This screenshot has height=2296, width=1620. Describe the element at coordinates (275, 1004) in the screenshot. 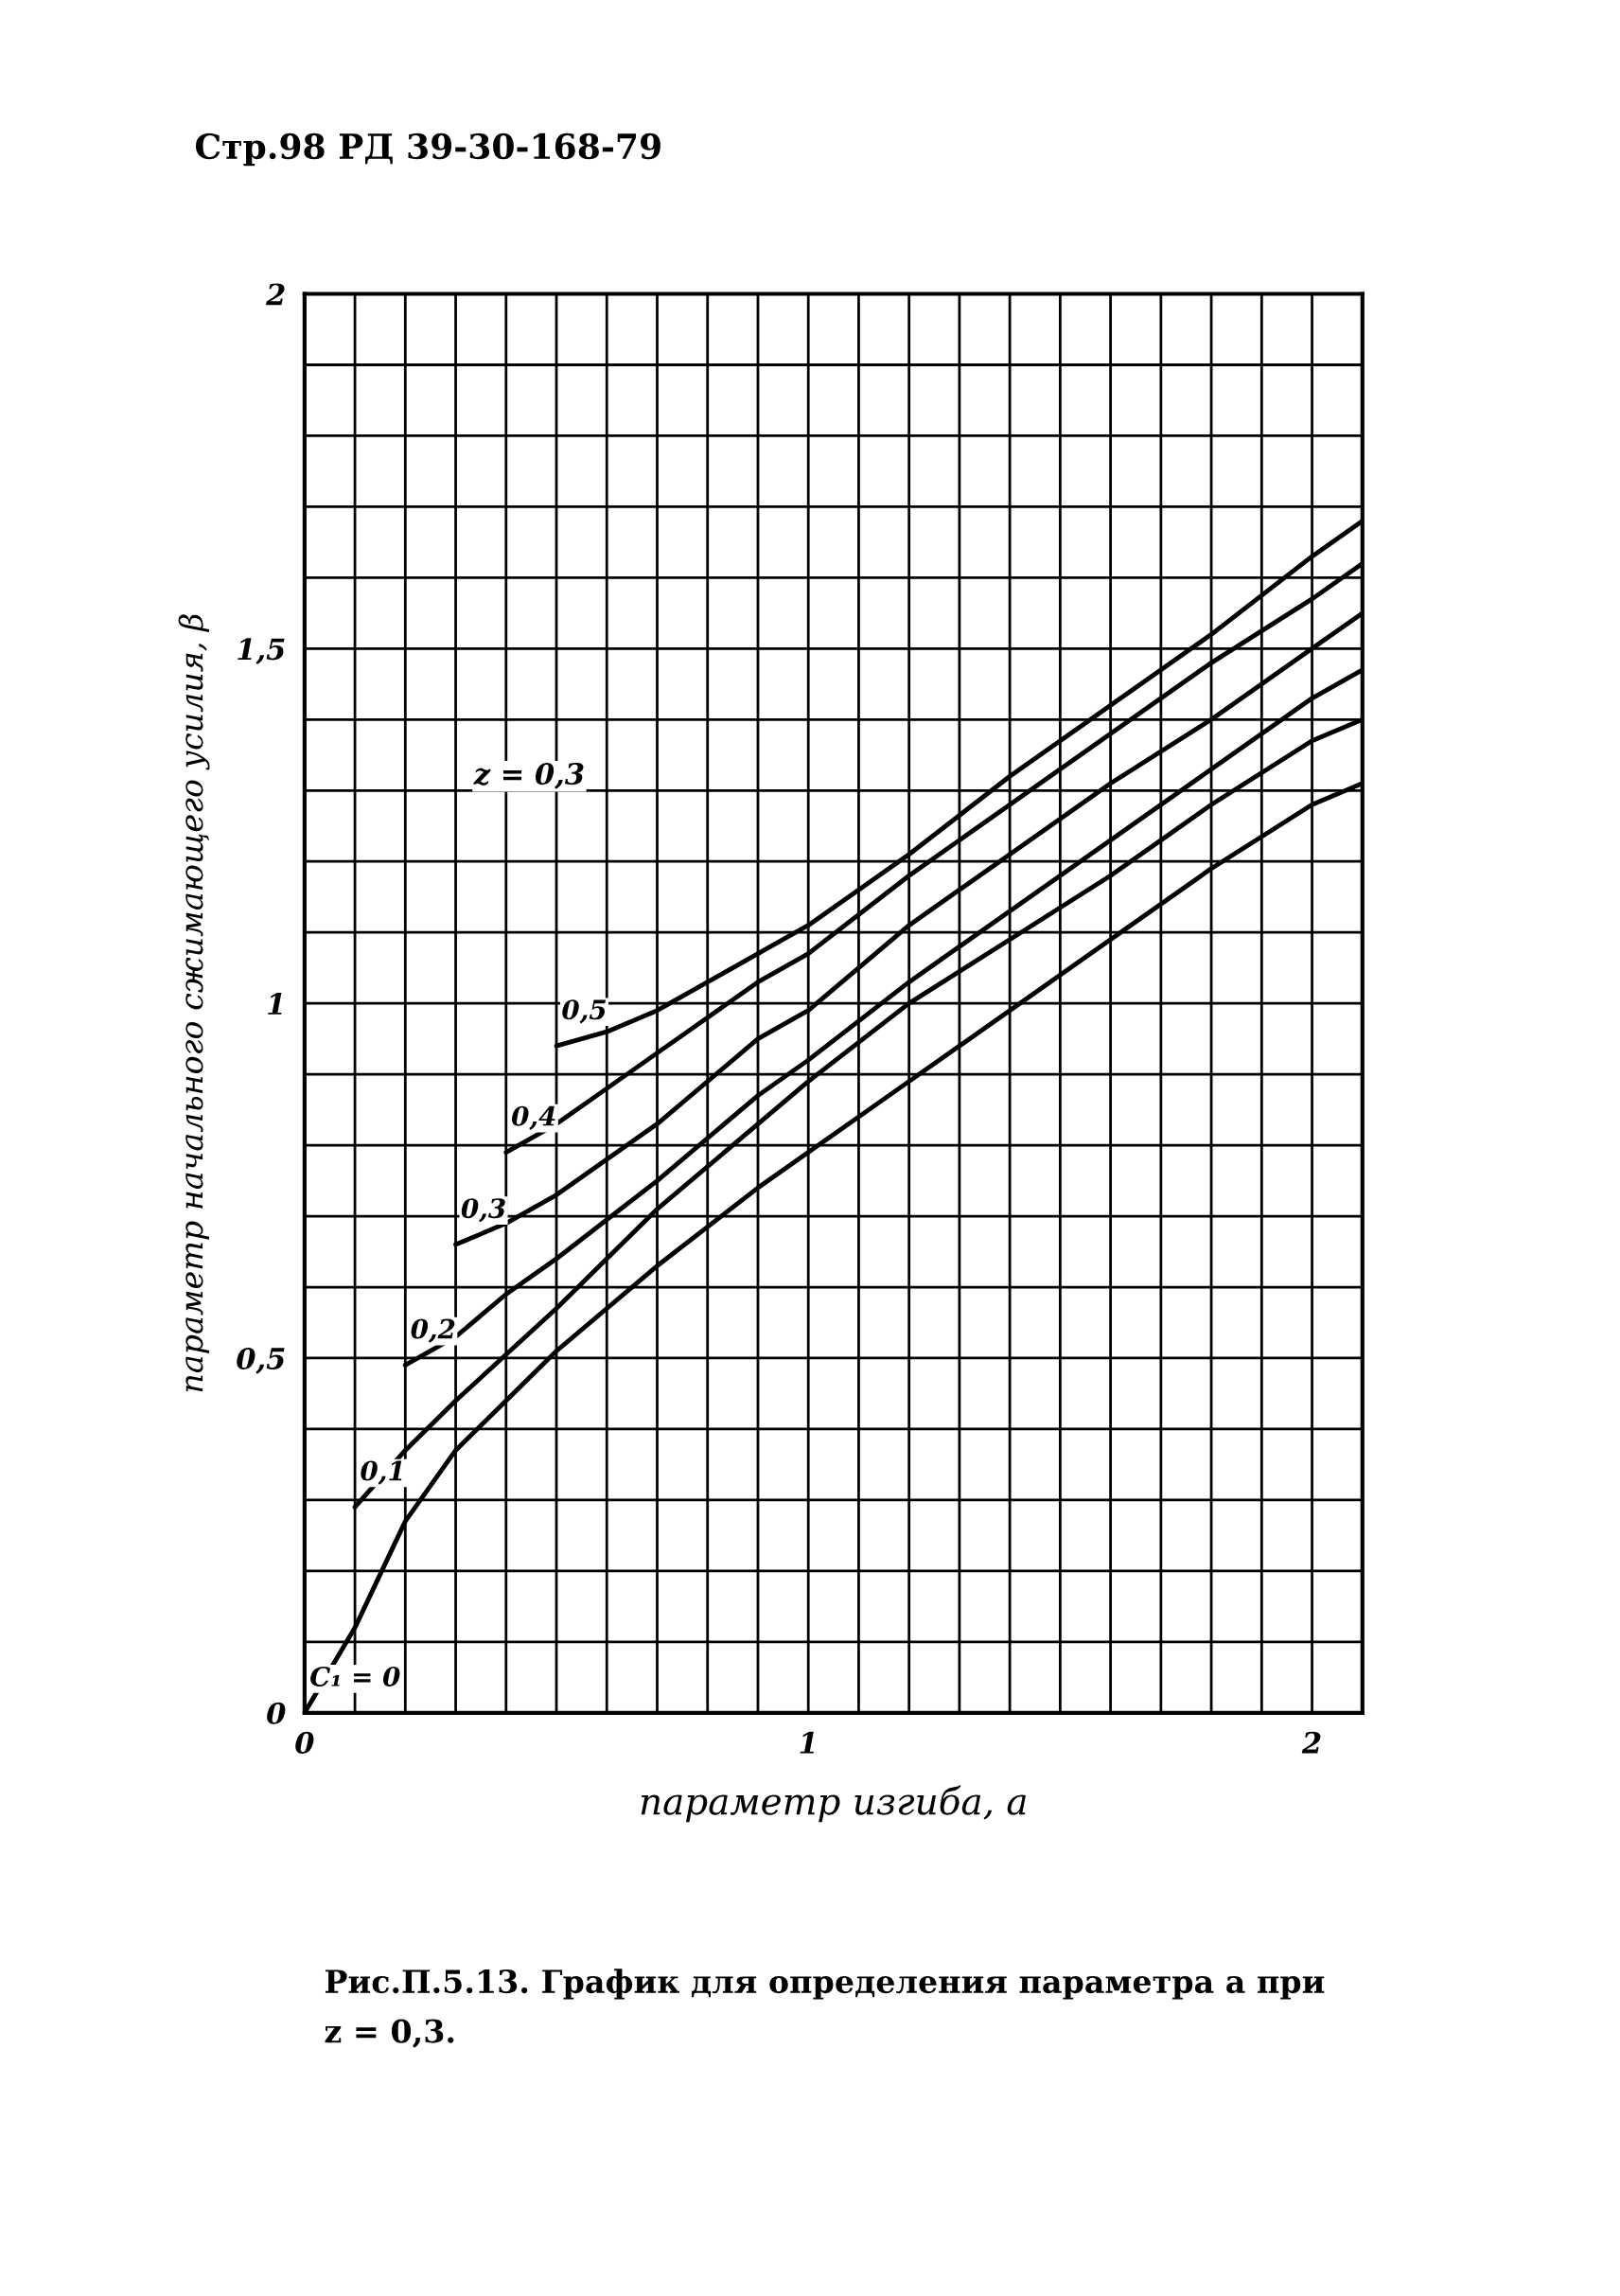

I see `y-tick-label: 1` at that location.